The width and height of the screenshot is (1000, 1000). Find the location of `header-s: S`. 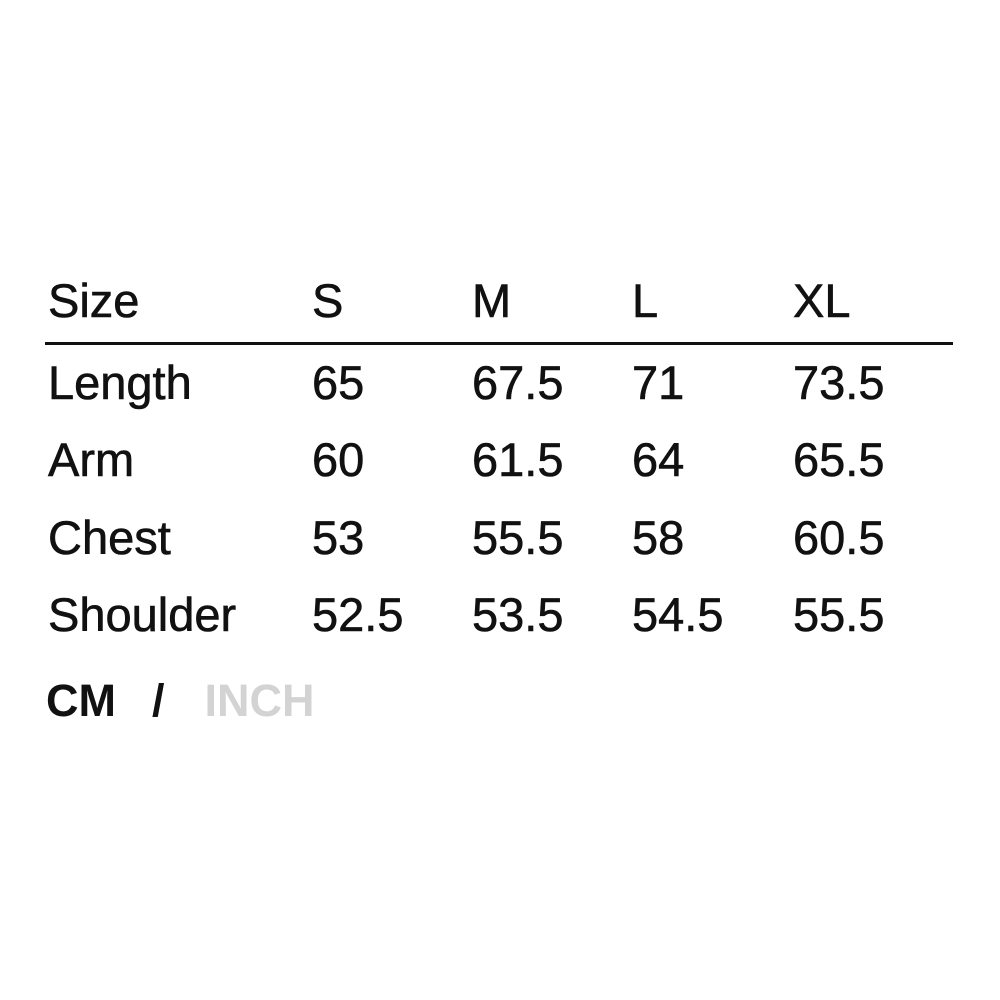

header-s: S is located at coordinates (328, 300).